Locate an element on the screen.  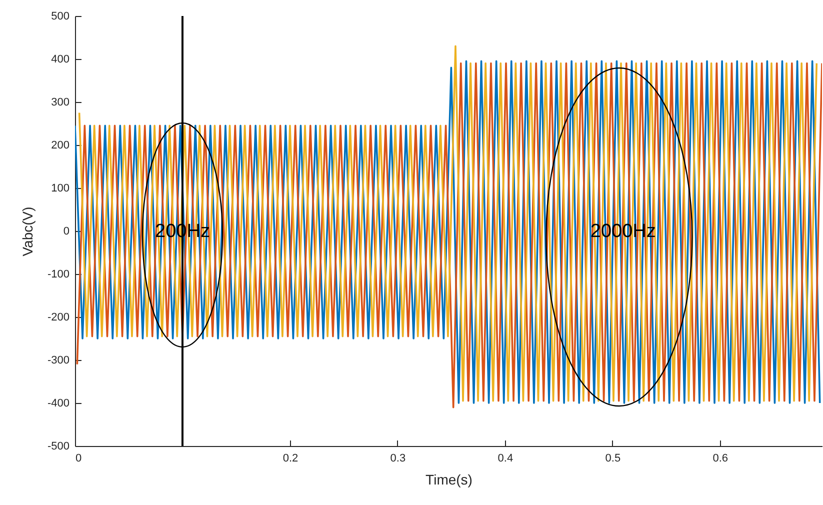
y-tick-label: -200 is located at coordinates (58, 318).